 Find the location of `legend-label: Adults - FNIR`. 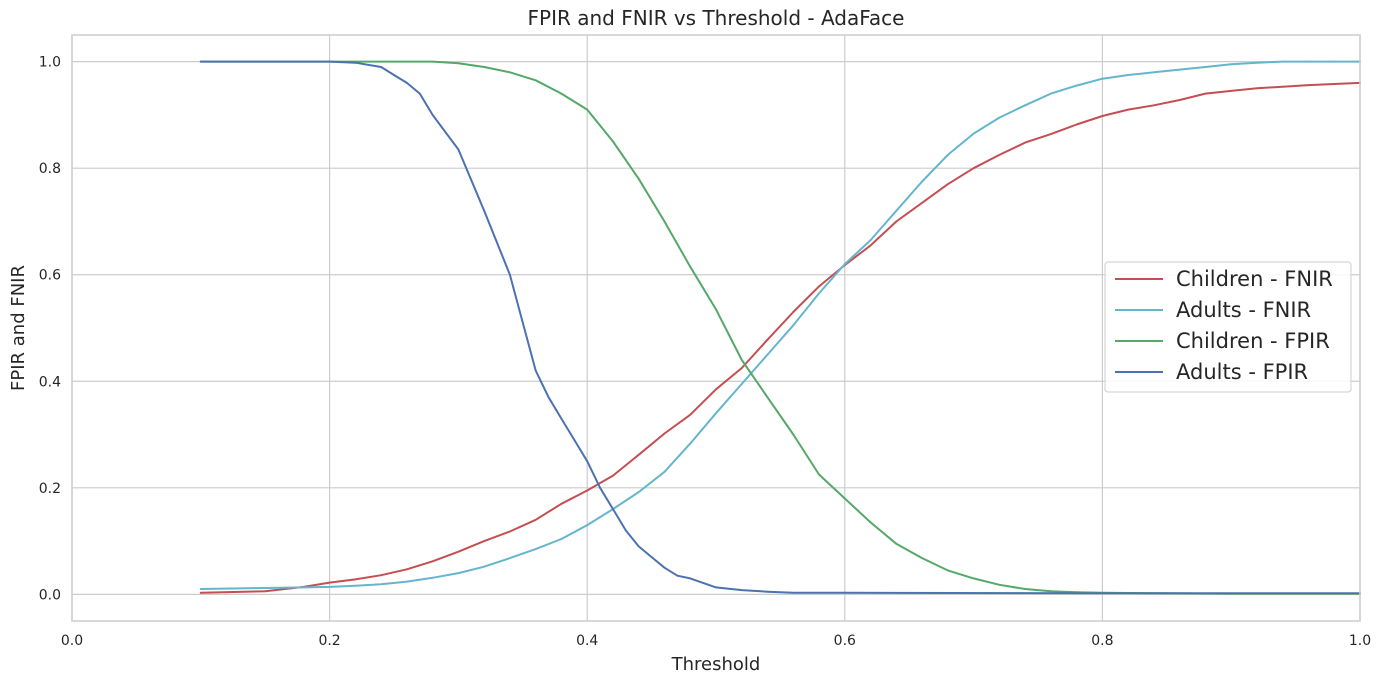

legend-label: Adults - FNIR is located at coordinates (1243, 310).